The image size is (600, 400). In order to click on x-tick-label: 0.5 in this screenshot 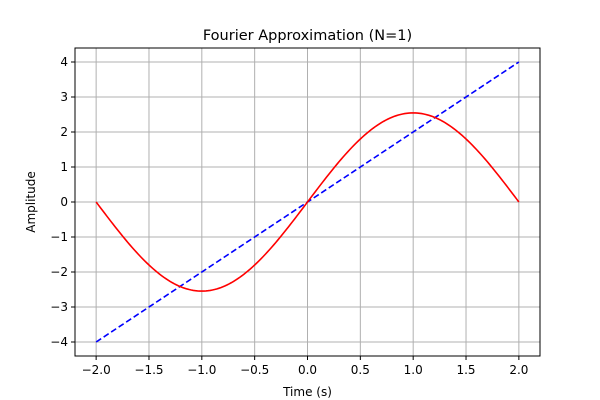, I will do `click(360, 370)`.